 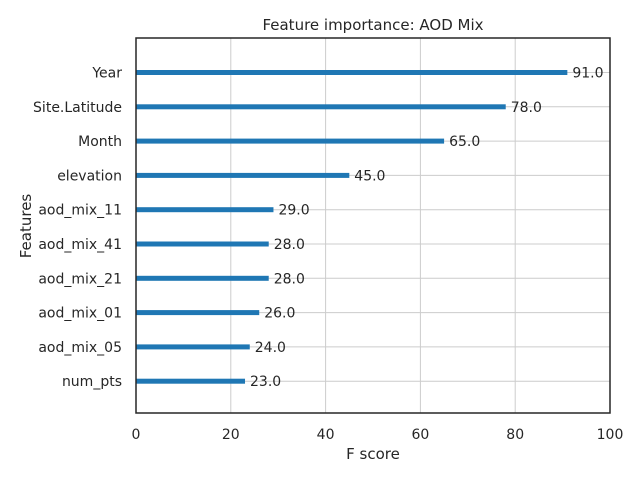 I want to click on y-tick-label: elevation, so click(x=89, y=176).